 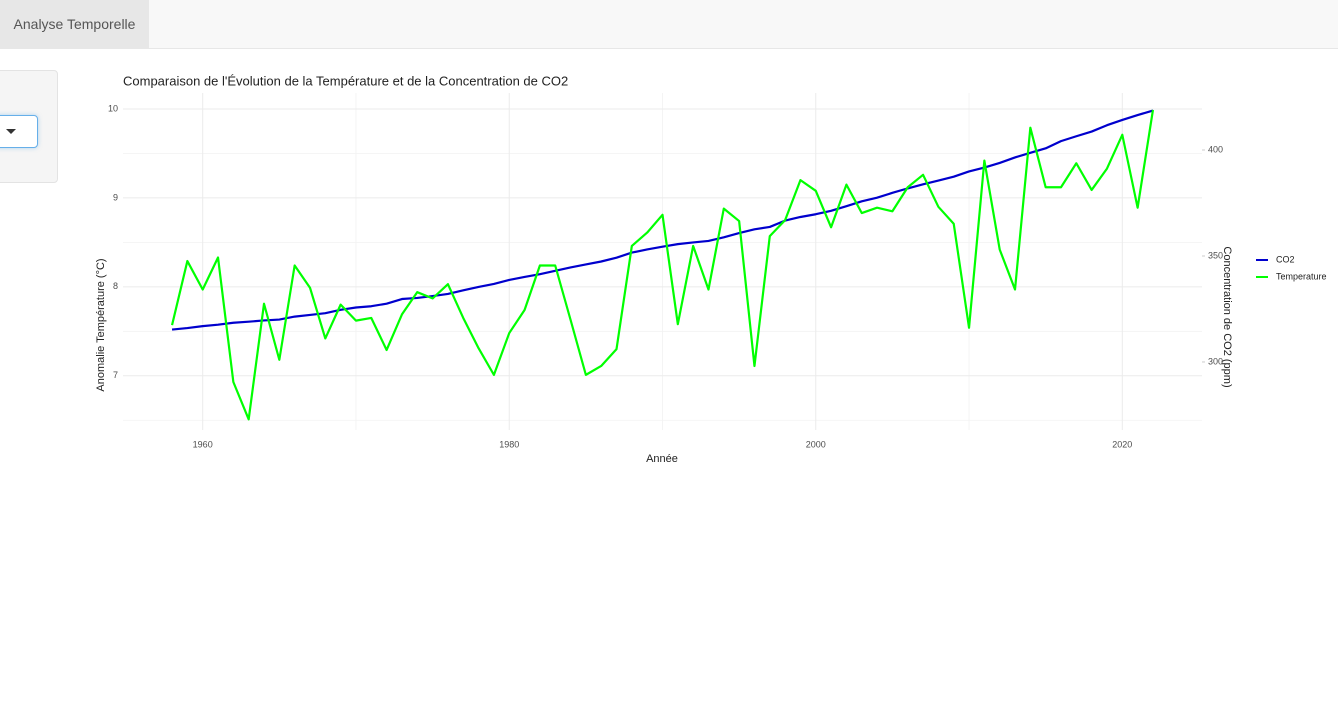 What do you see at coordinates (816, 444) in the screenshot?
I see `x-tick-label: 2000` at bounding box center [816, 444].